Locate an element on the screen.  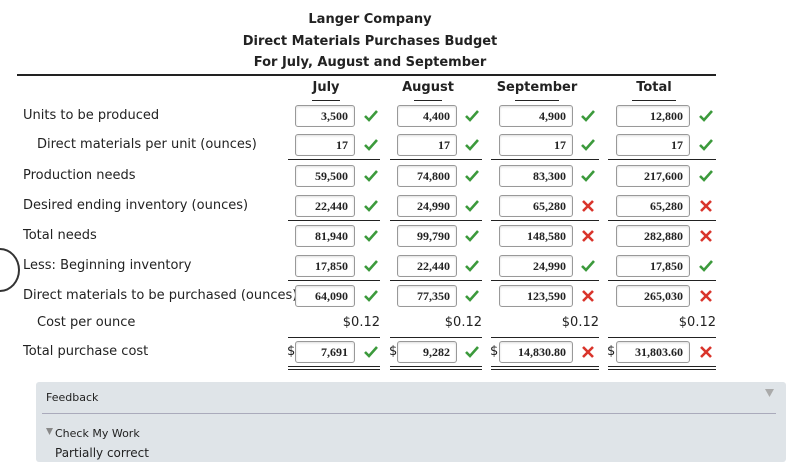
row-label: Production needs is located at coordinates (79, 175).